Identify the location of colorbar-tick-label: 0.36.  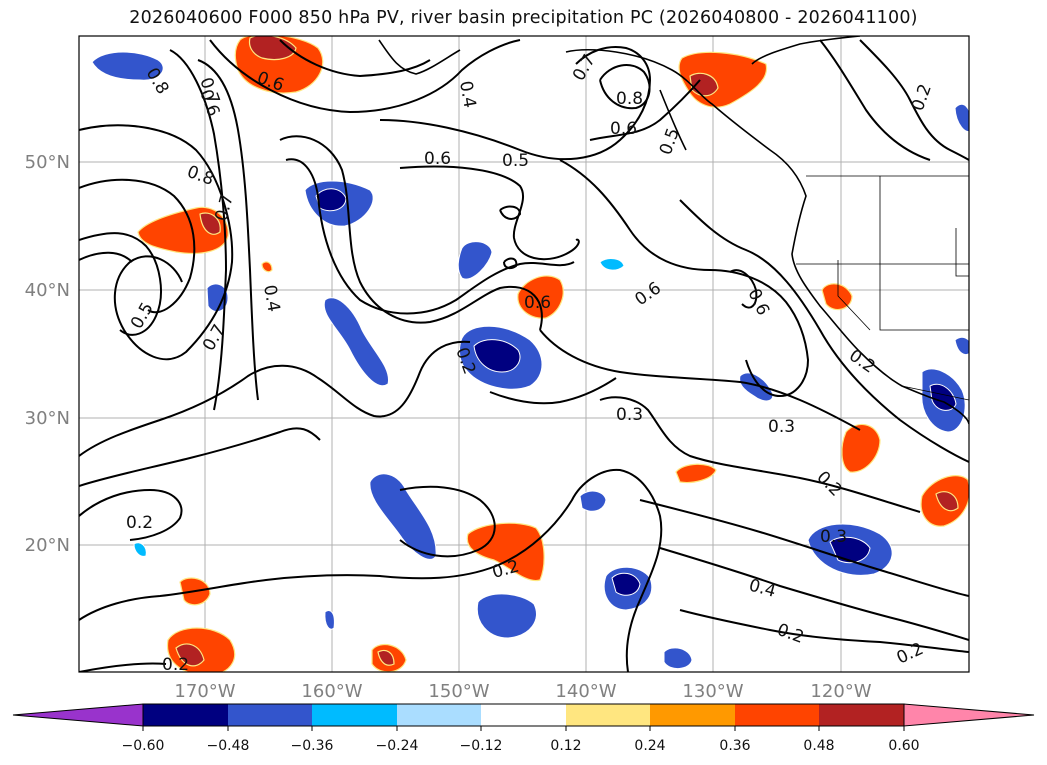
(734, 746).